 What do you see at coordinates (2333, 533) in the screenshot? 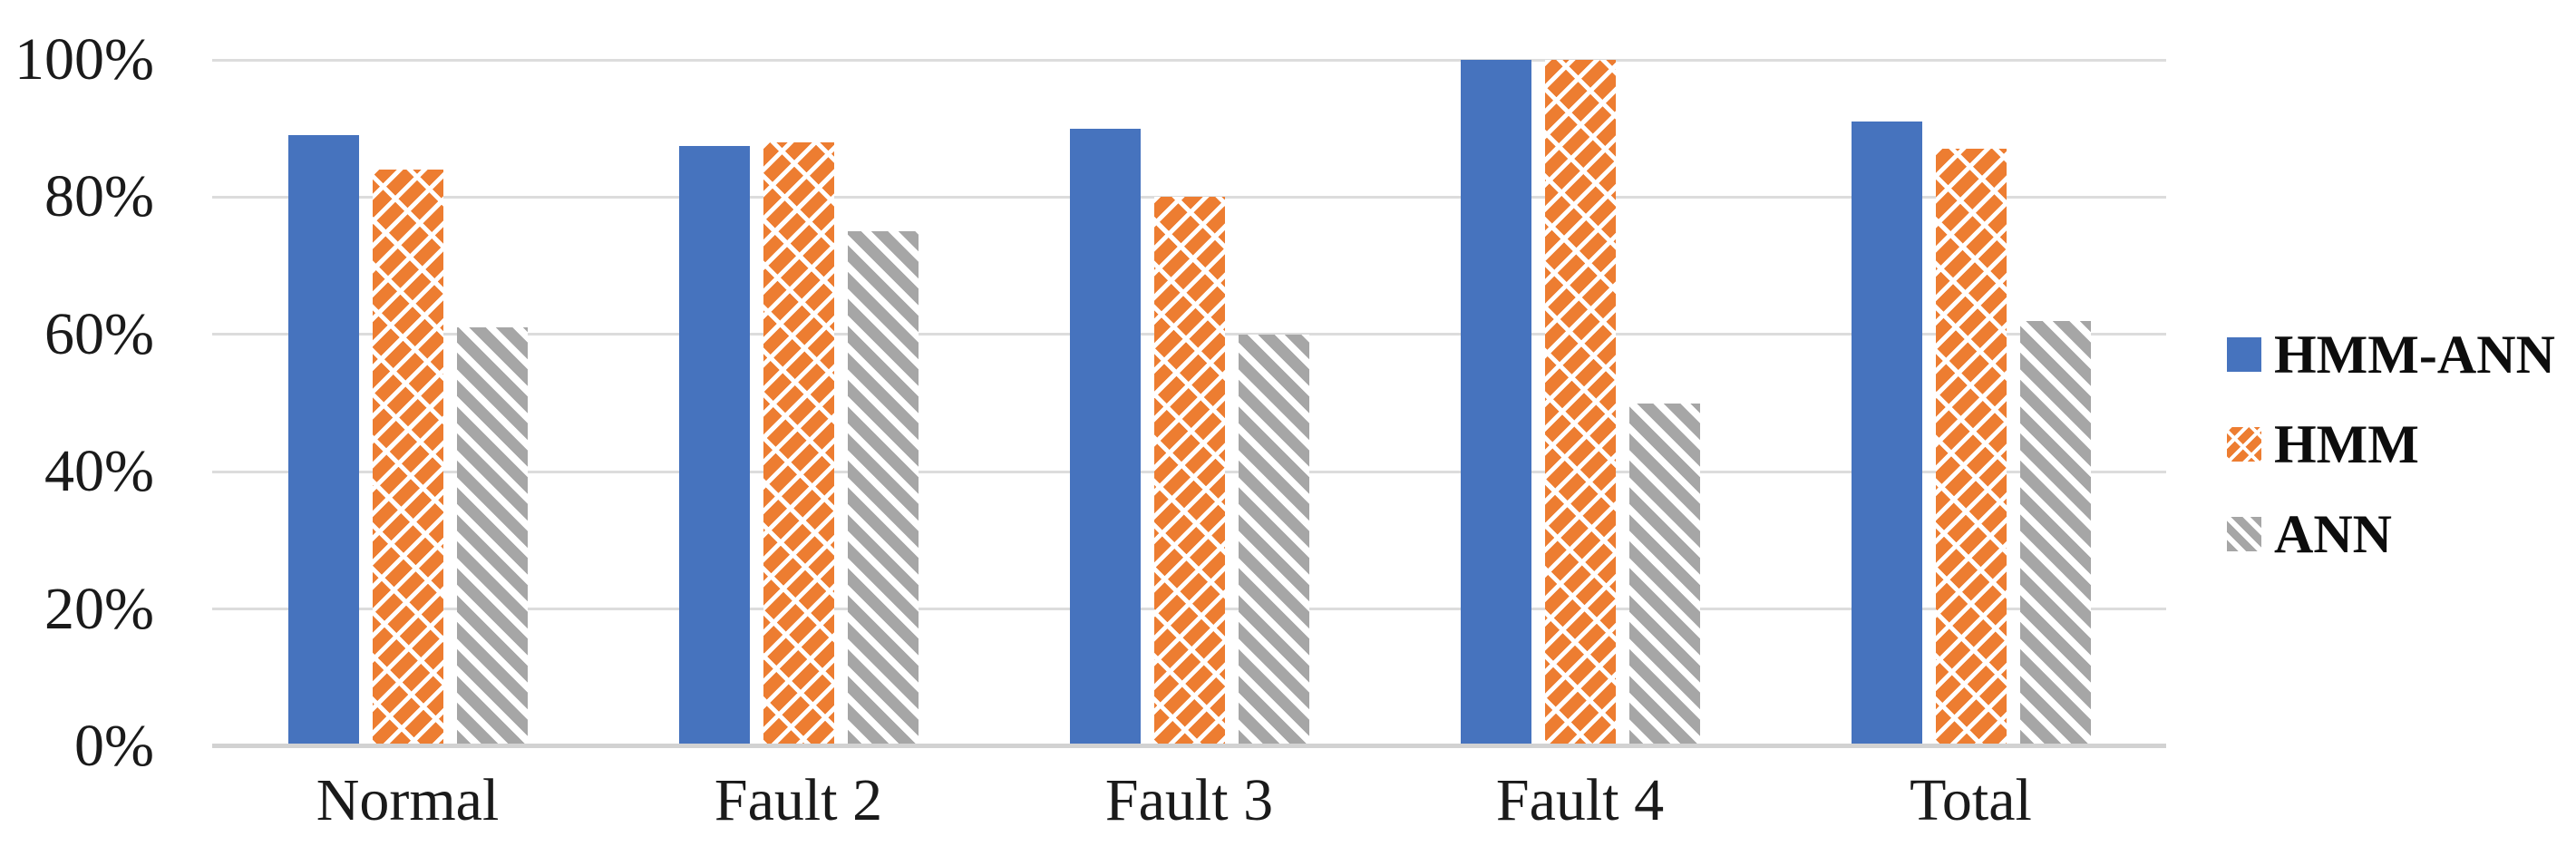
I see `legend-label: ANN` at bounding box center [2333, 533].